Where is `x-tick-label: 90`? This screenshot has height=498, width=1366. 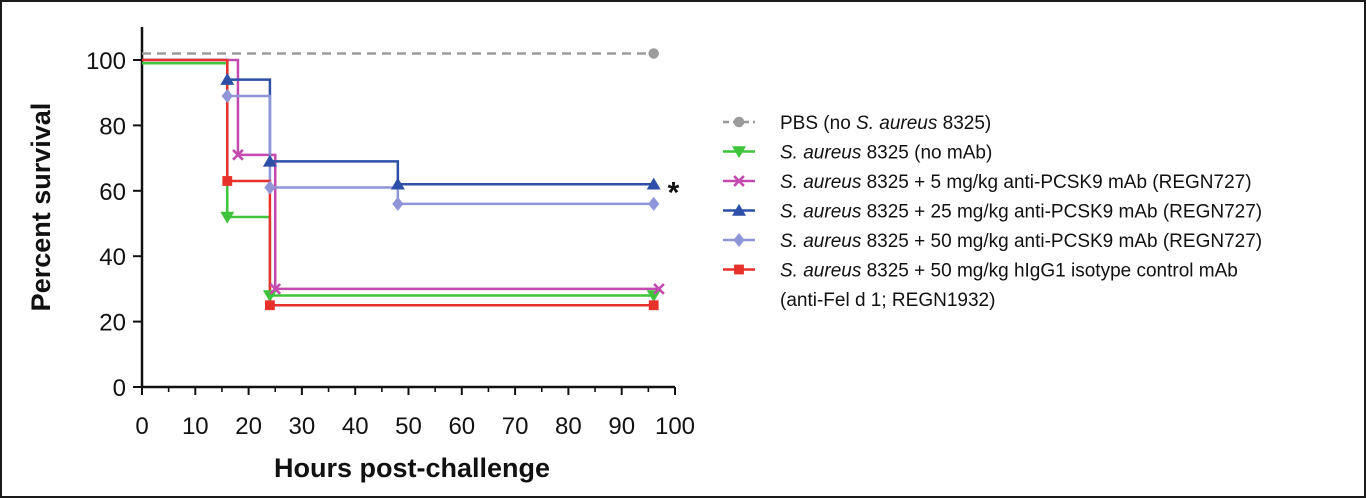
x-tick-label: 90 is located at coordinates (621, 426).